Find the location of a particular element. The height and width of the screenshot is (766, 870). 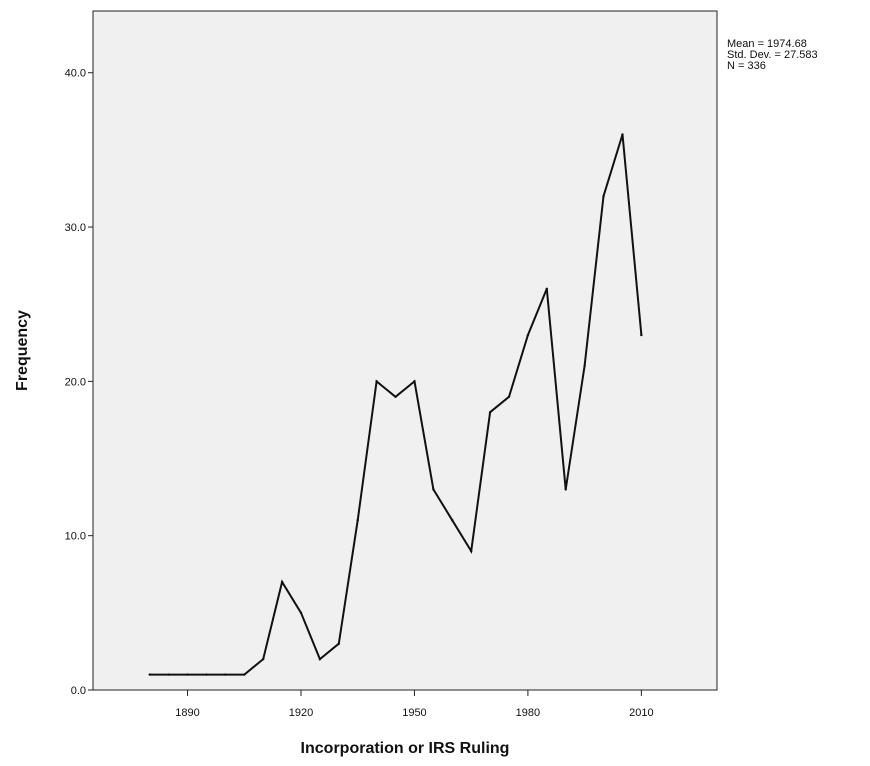

x-tick-label: 1920 is located at coordinates (301, 713).